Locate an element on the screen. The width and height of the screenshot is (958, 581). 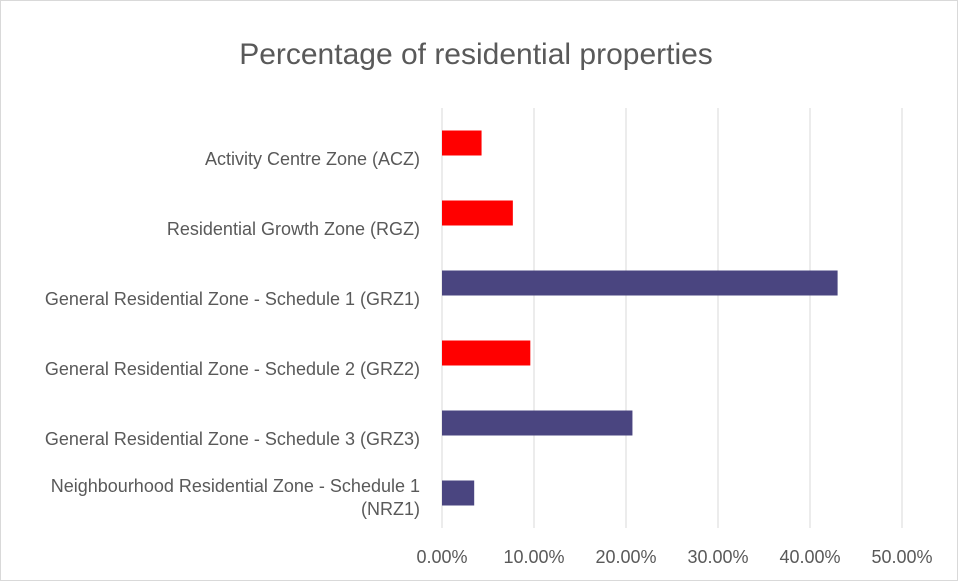
x-tick-label: 10.00% is located at coordinates (533, 557).